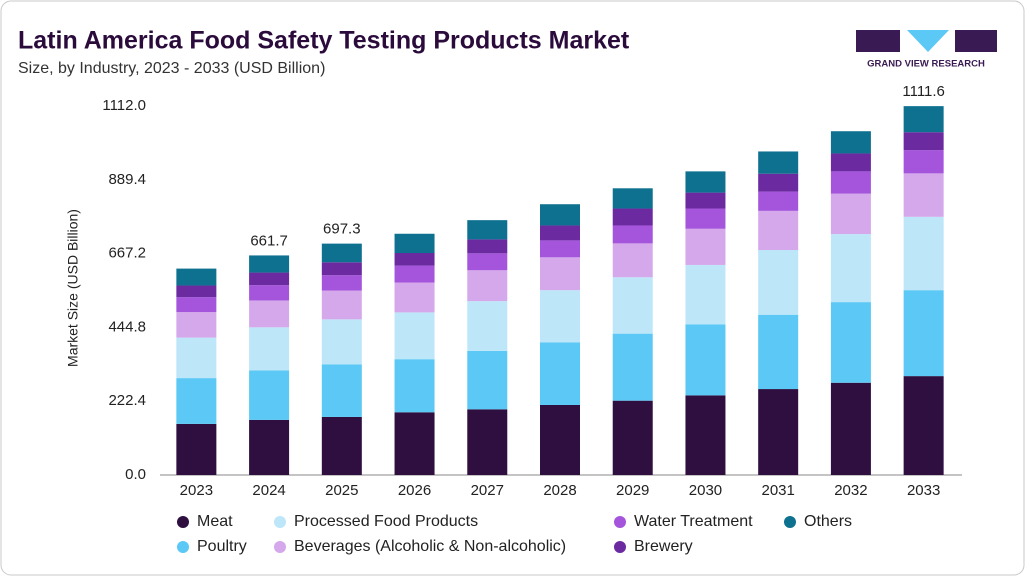 The height and width of the screenshot is (581, 1025). I want to click on legend-label: Brewery, so click(663, 546).